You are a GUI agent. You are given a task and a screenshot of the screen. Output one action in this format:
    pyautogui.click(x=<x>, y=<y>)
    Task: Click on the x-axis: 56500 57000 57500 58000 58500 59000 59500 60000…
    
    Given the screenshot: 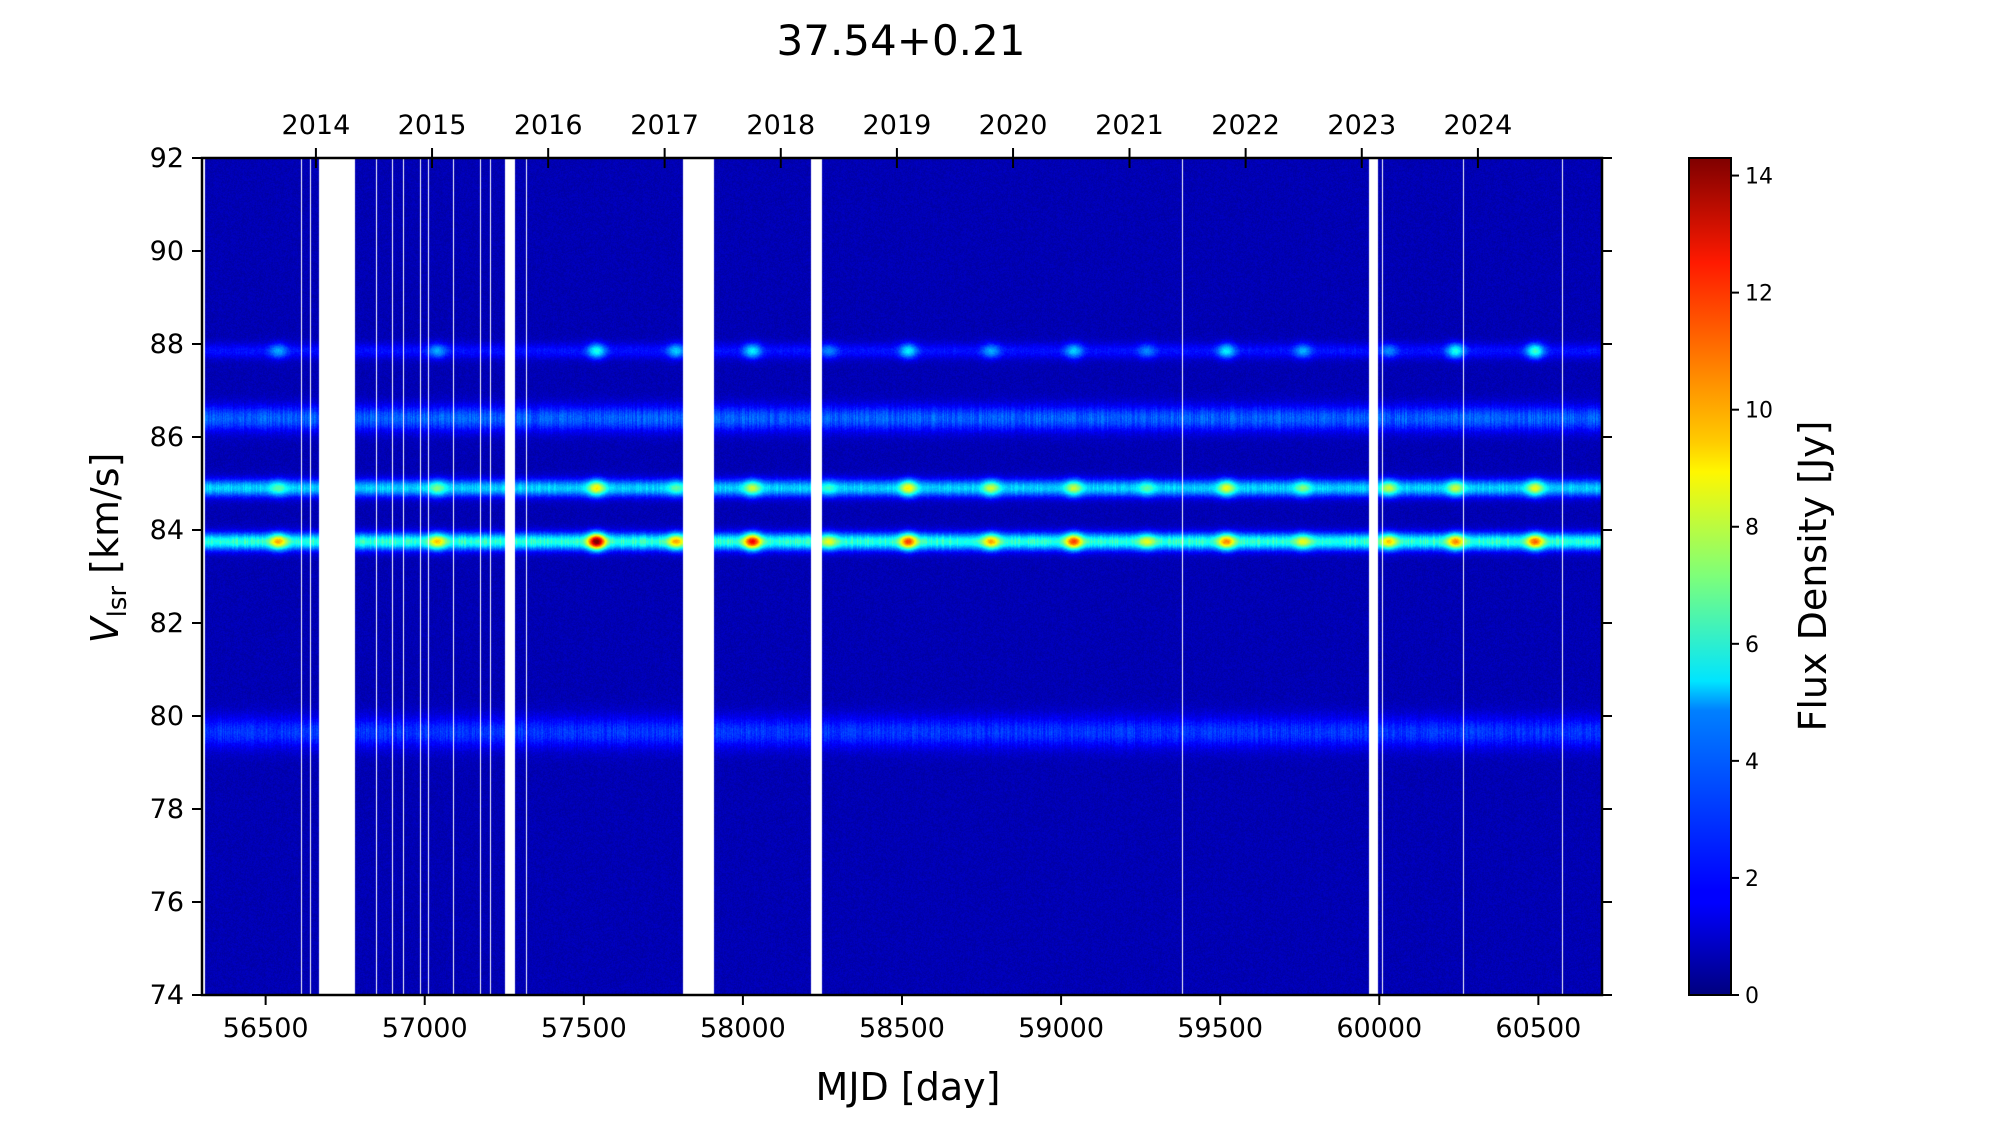 What is the action you would take?
    pyautogui.click(x=902, y=1019)
    